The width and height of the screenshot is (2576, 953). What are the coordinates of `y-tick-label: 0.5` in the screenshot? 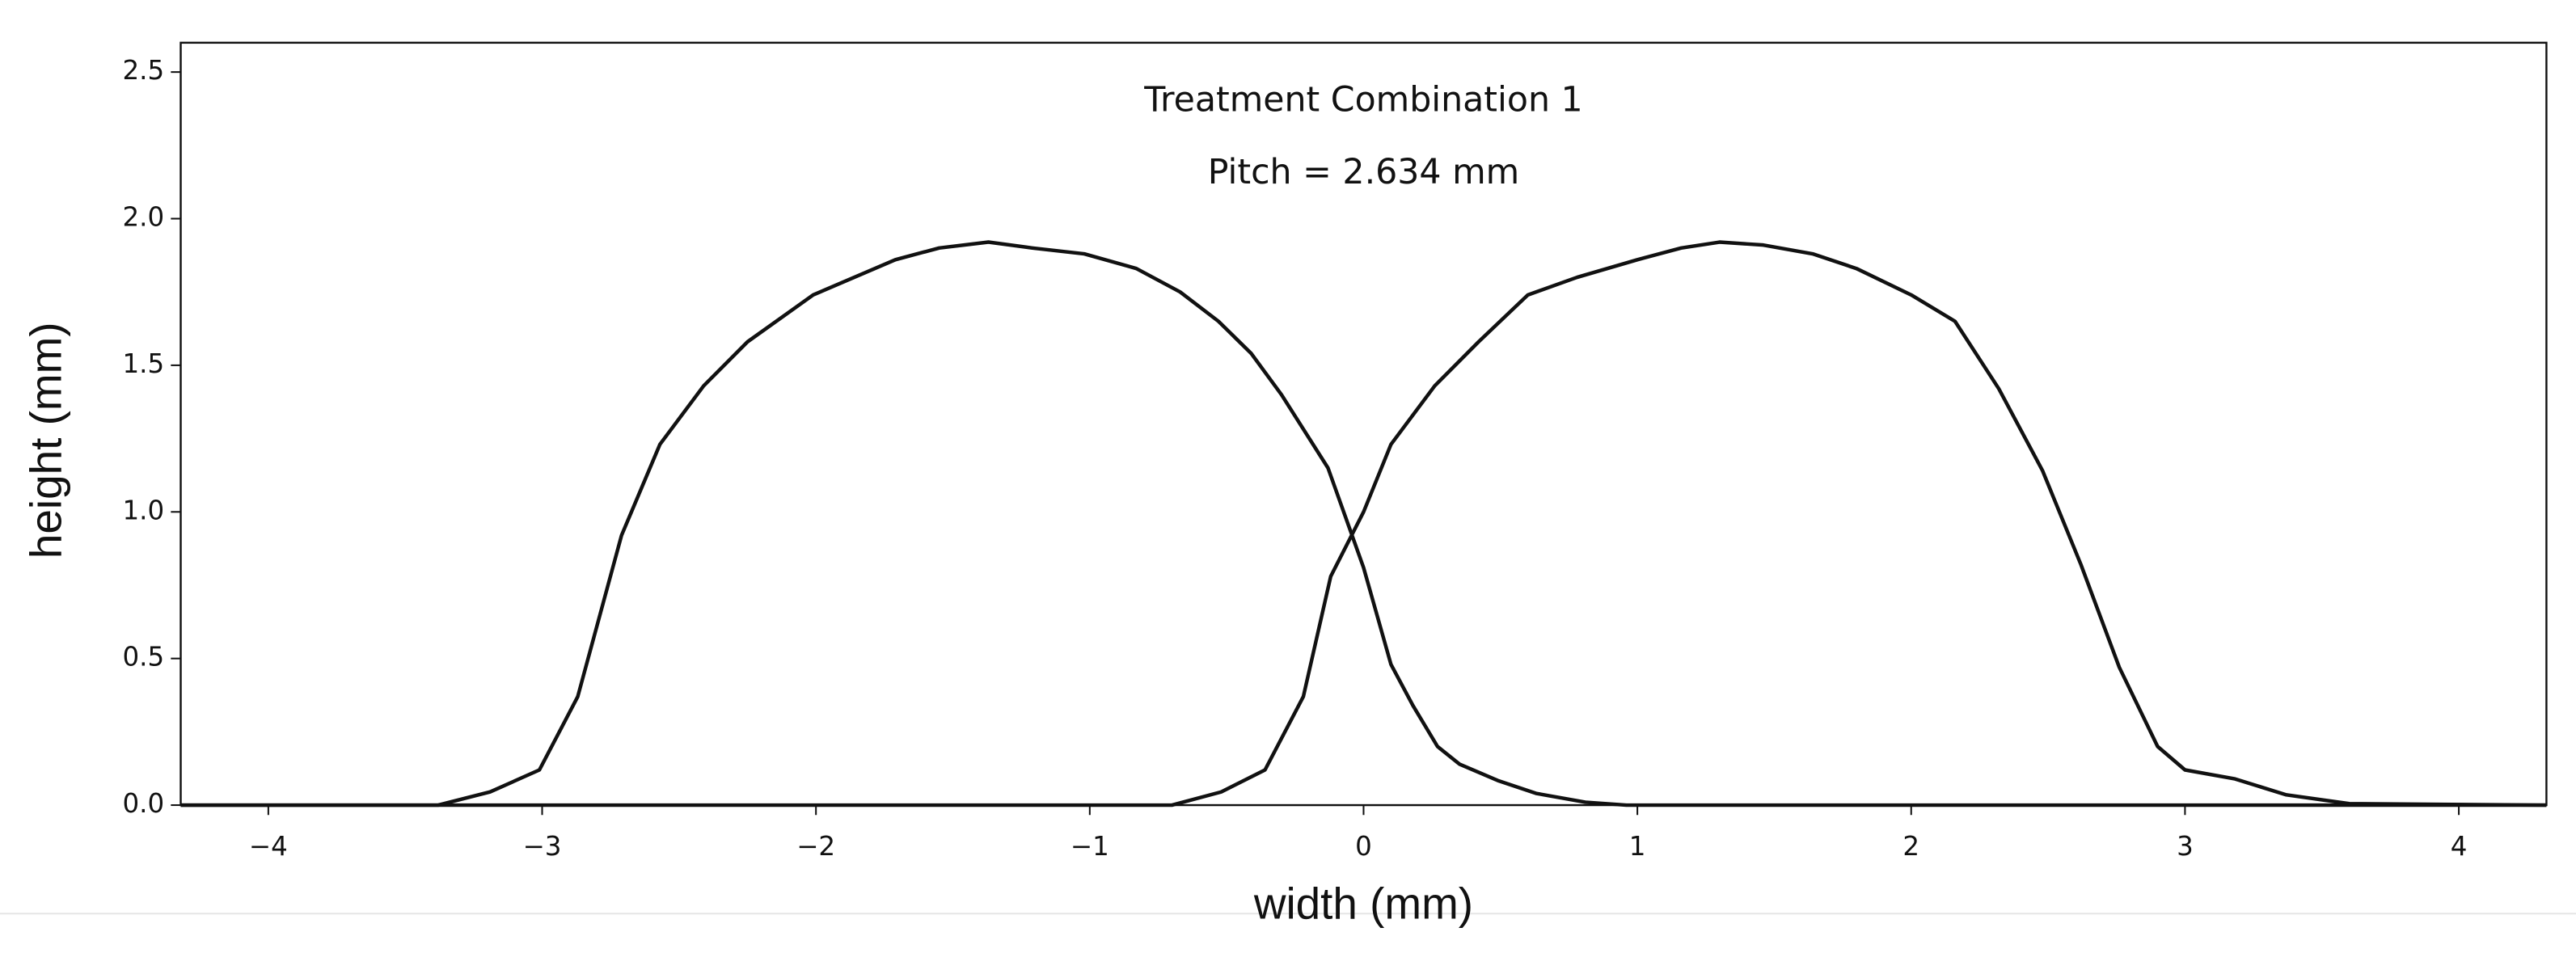 It's located at (144, 657).